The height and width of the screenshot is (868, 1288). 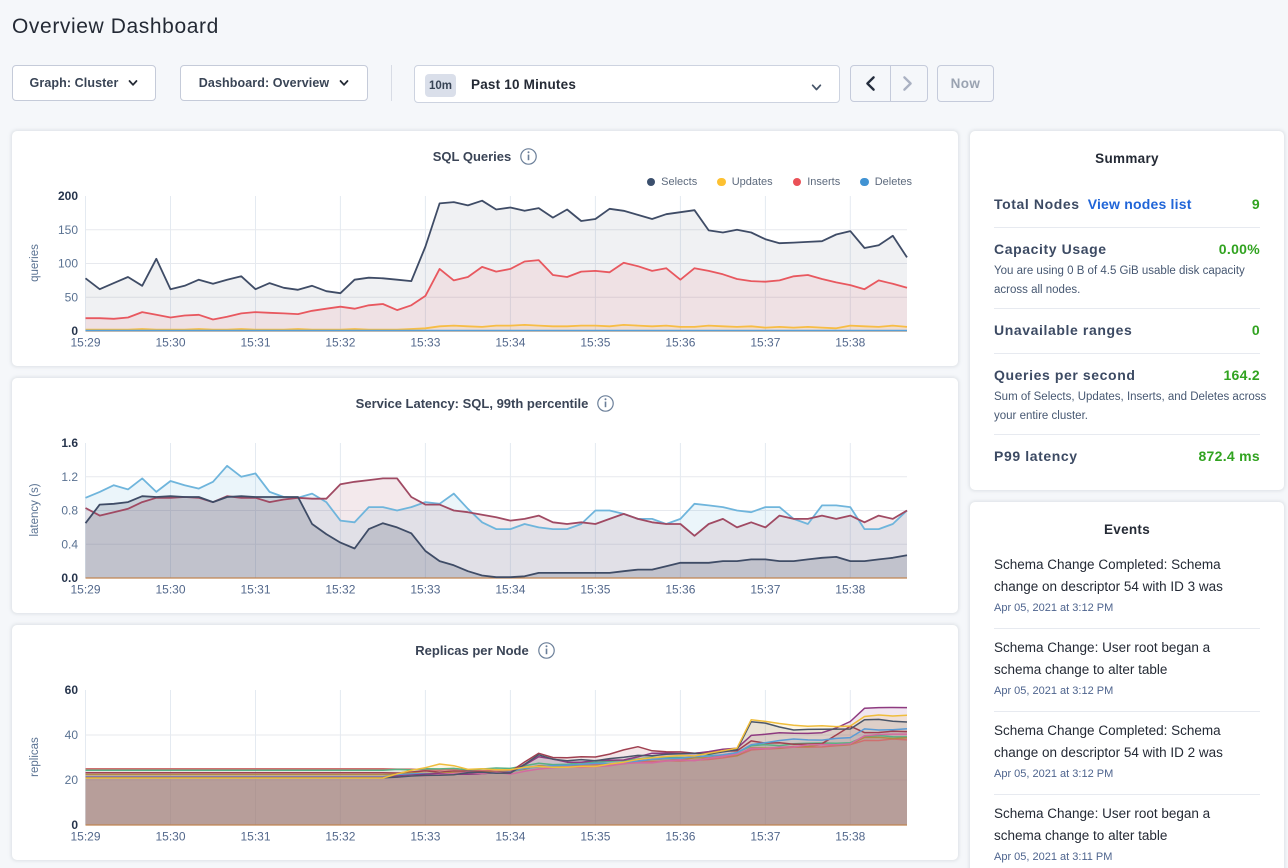 I want to click on svg-text: 60, so click(x=72, y=690).